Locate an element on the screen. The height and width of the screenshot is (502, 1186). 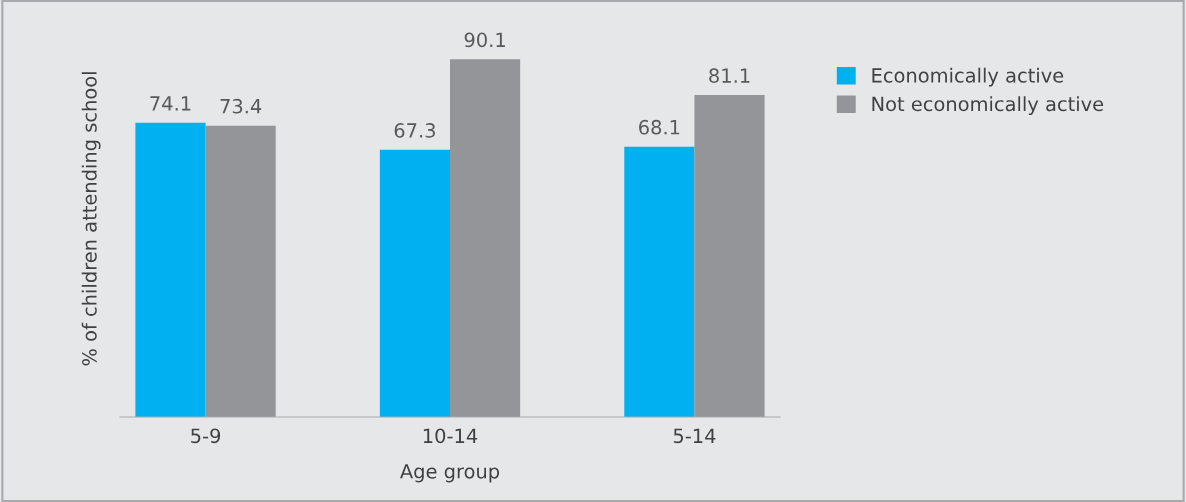
legend-label: Not economically active is located at coordinates (988, 106).